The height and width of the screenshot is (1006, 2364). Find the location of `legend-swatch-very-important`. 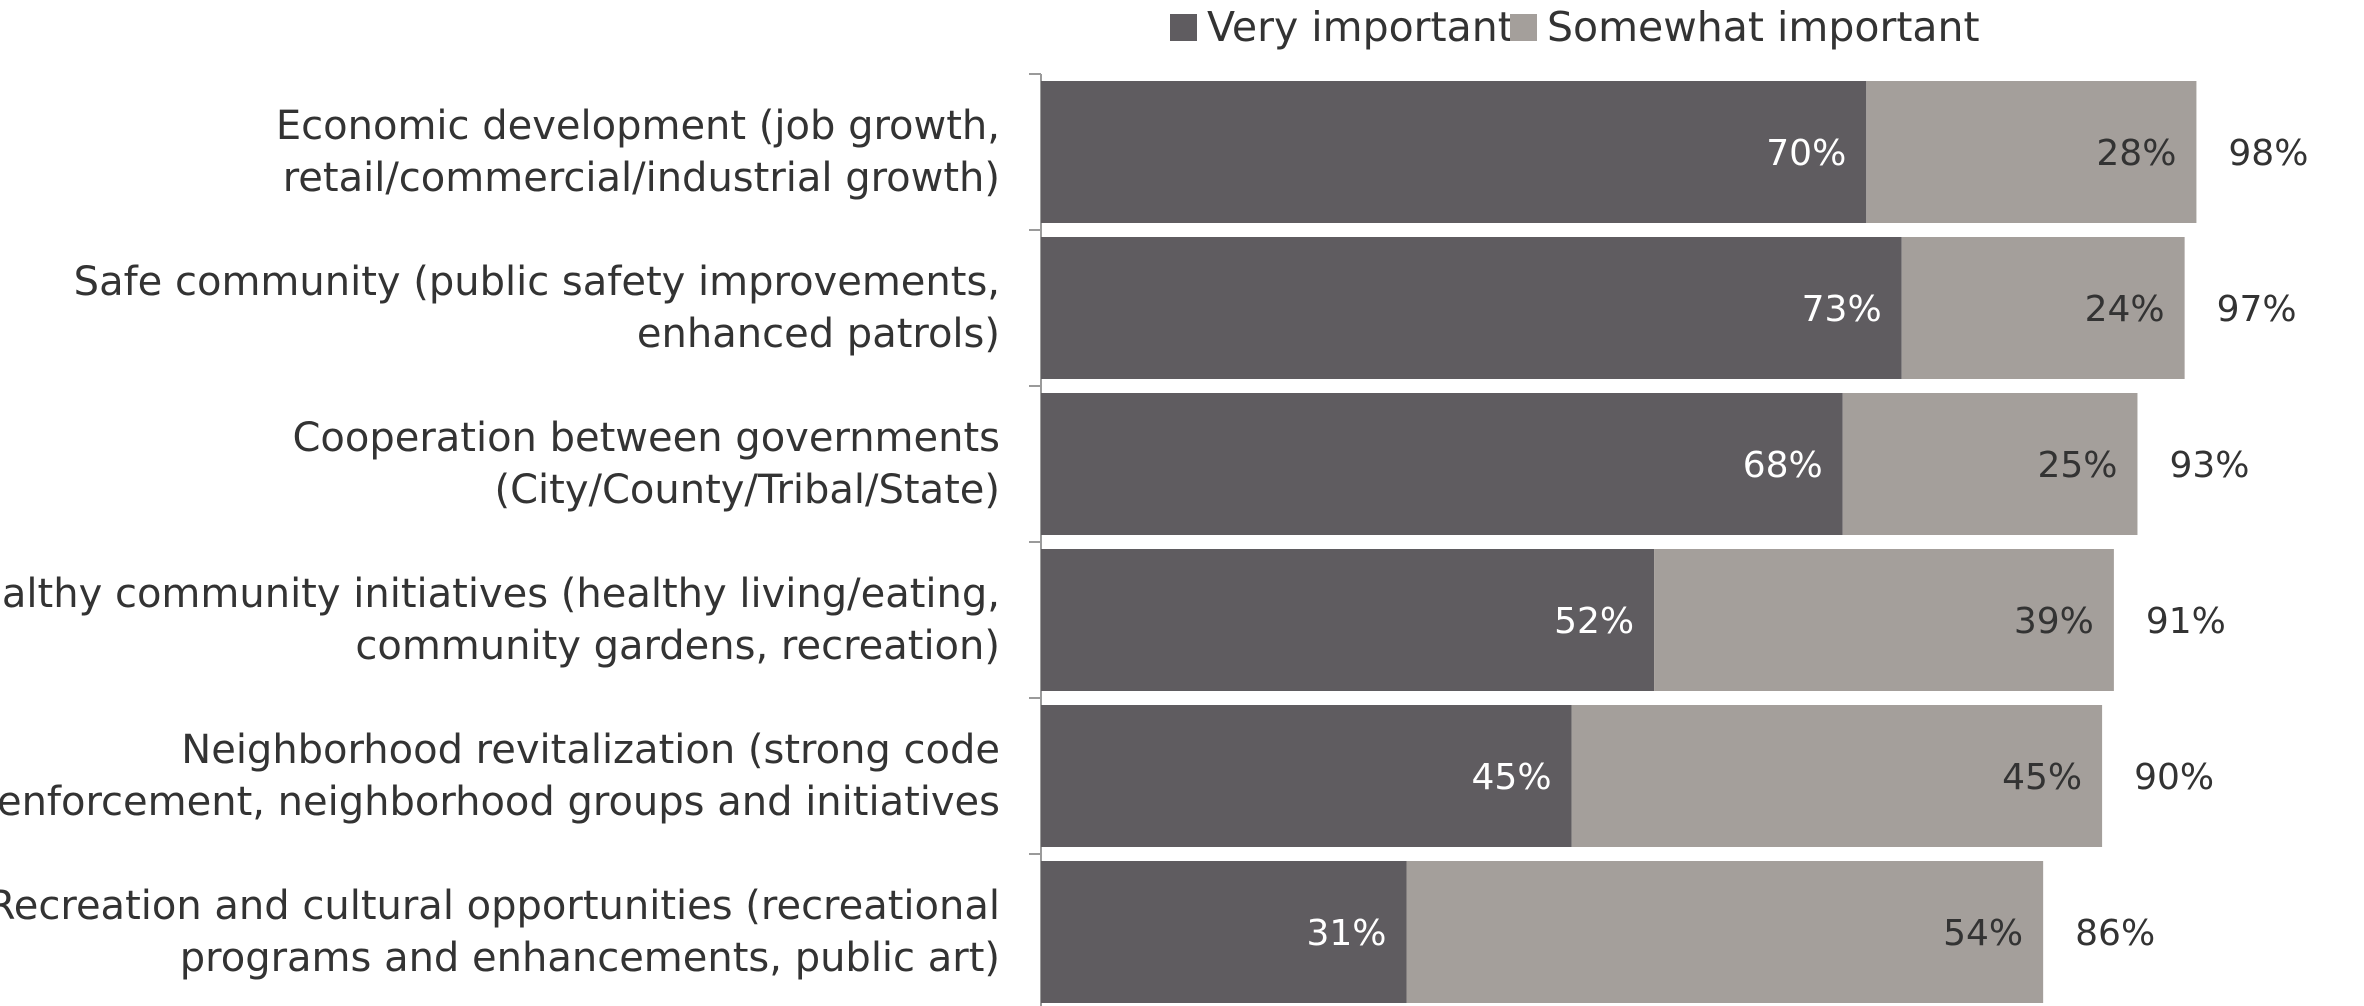

legend-swatch-very-important is located at coordinates (1183, 27).